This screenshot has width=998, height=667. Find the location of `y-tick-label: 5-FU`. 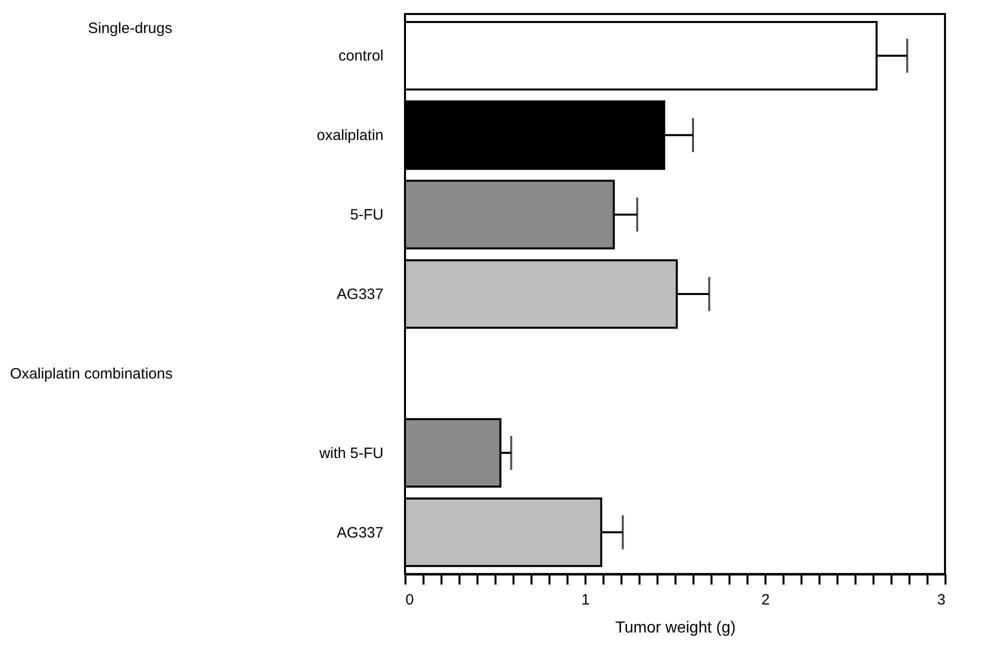

y-tick-label: 5-FU is located at coordinates (367, 215).